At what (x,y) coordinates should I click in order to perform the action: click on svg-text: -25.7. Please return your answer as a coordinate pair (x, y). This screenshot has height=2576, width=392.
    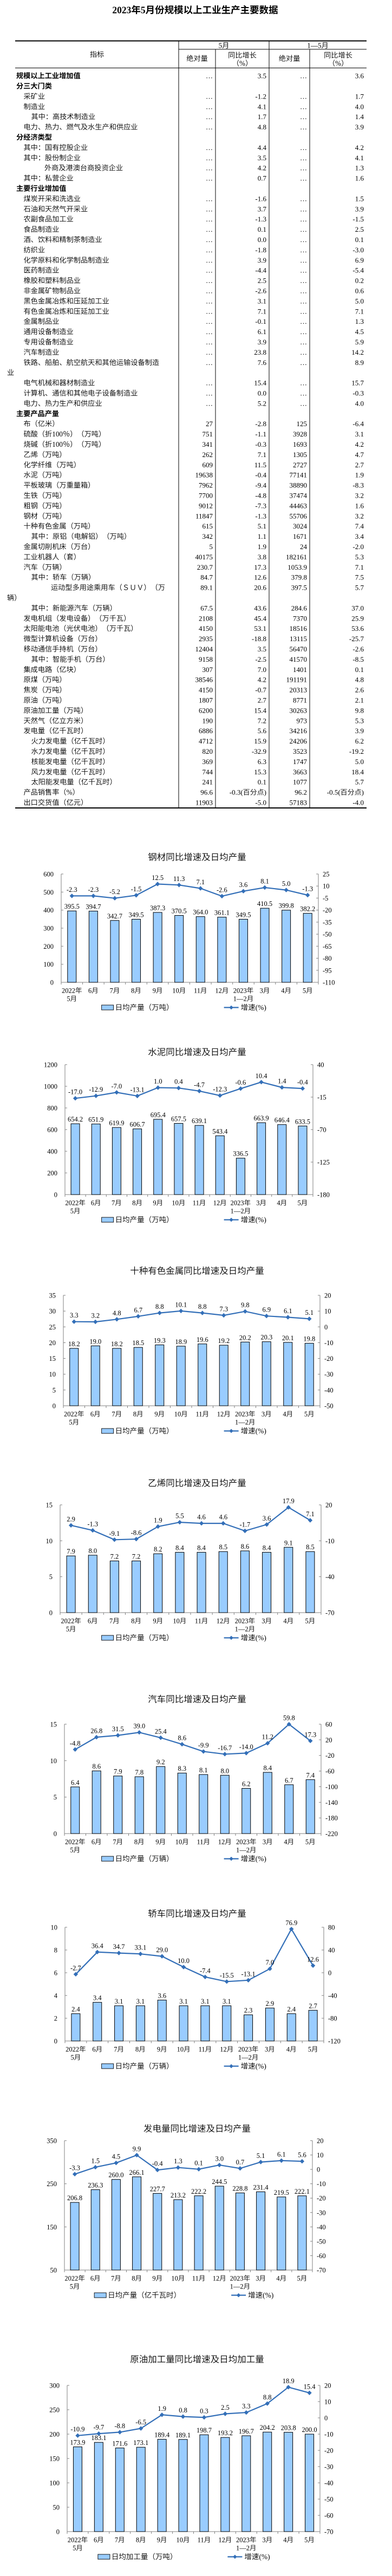
    Looking at the image, I should click on (356, 639).